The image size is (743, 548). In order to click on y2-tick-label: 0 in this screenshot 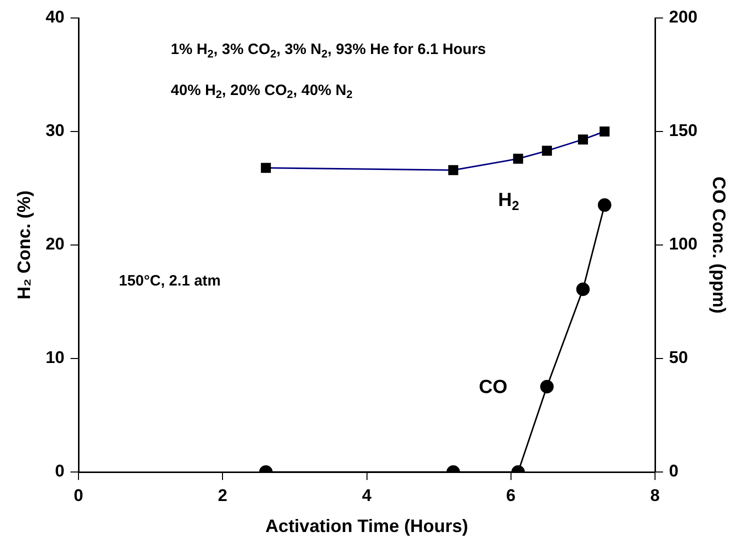, I will do `click(674, 471)`.